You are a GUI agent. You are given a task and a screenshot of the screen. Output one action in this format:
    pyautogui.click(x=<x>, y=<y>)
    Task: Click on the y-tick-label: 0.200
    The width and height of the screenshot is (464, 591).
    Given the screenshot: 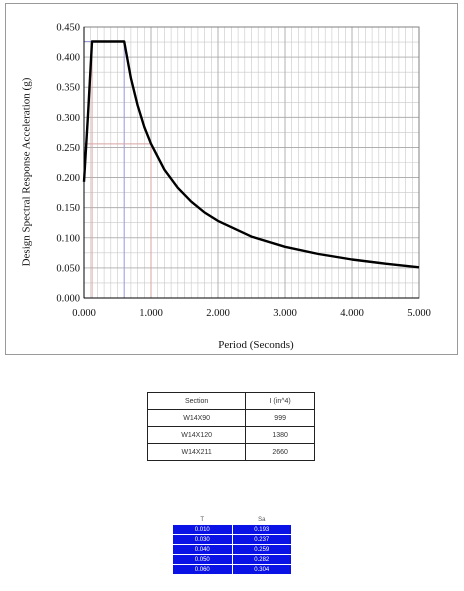 What is the action you would take?
    pyautogui.click(x=68, y=178)
    